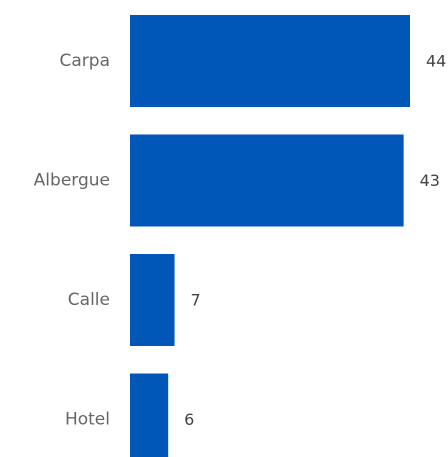  Describe the element at coordinates (89, 300) in the screenshot. I see `category-label-calle: Calle` at that location.